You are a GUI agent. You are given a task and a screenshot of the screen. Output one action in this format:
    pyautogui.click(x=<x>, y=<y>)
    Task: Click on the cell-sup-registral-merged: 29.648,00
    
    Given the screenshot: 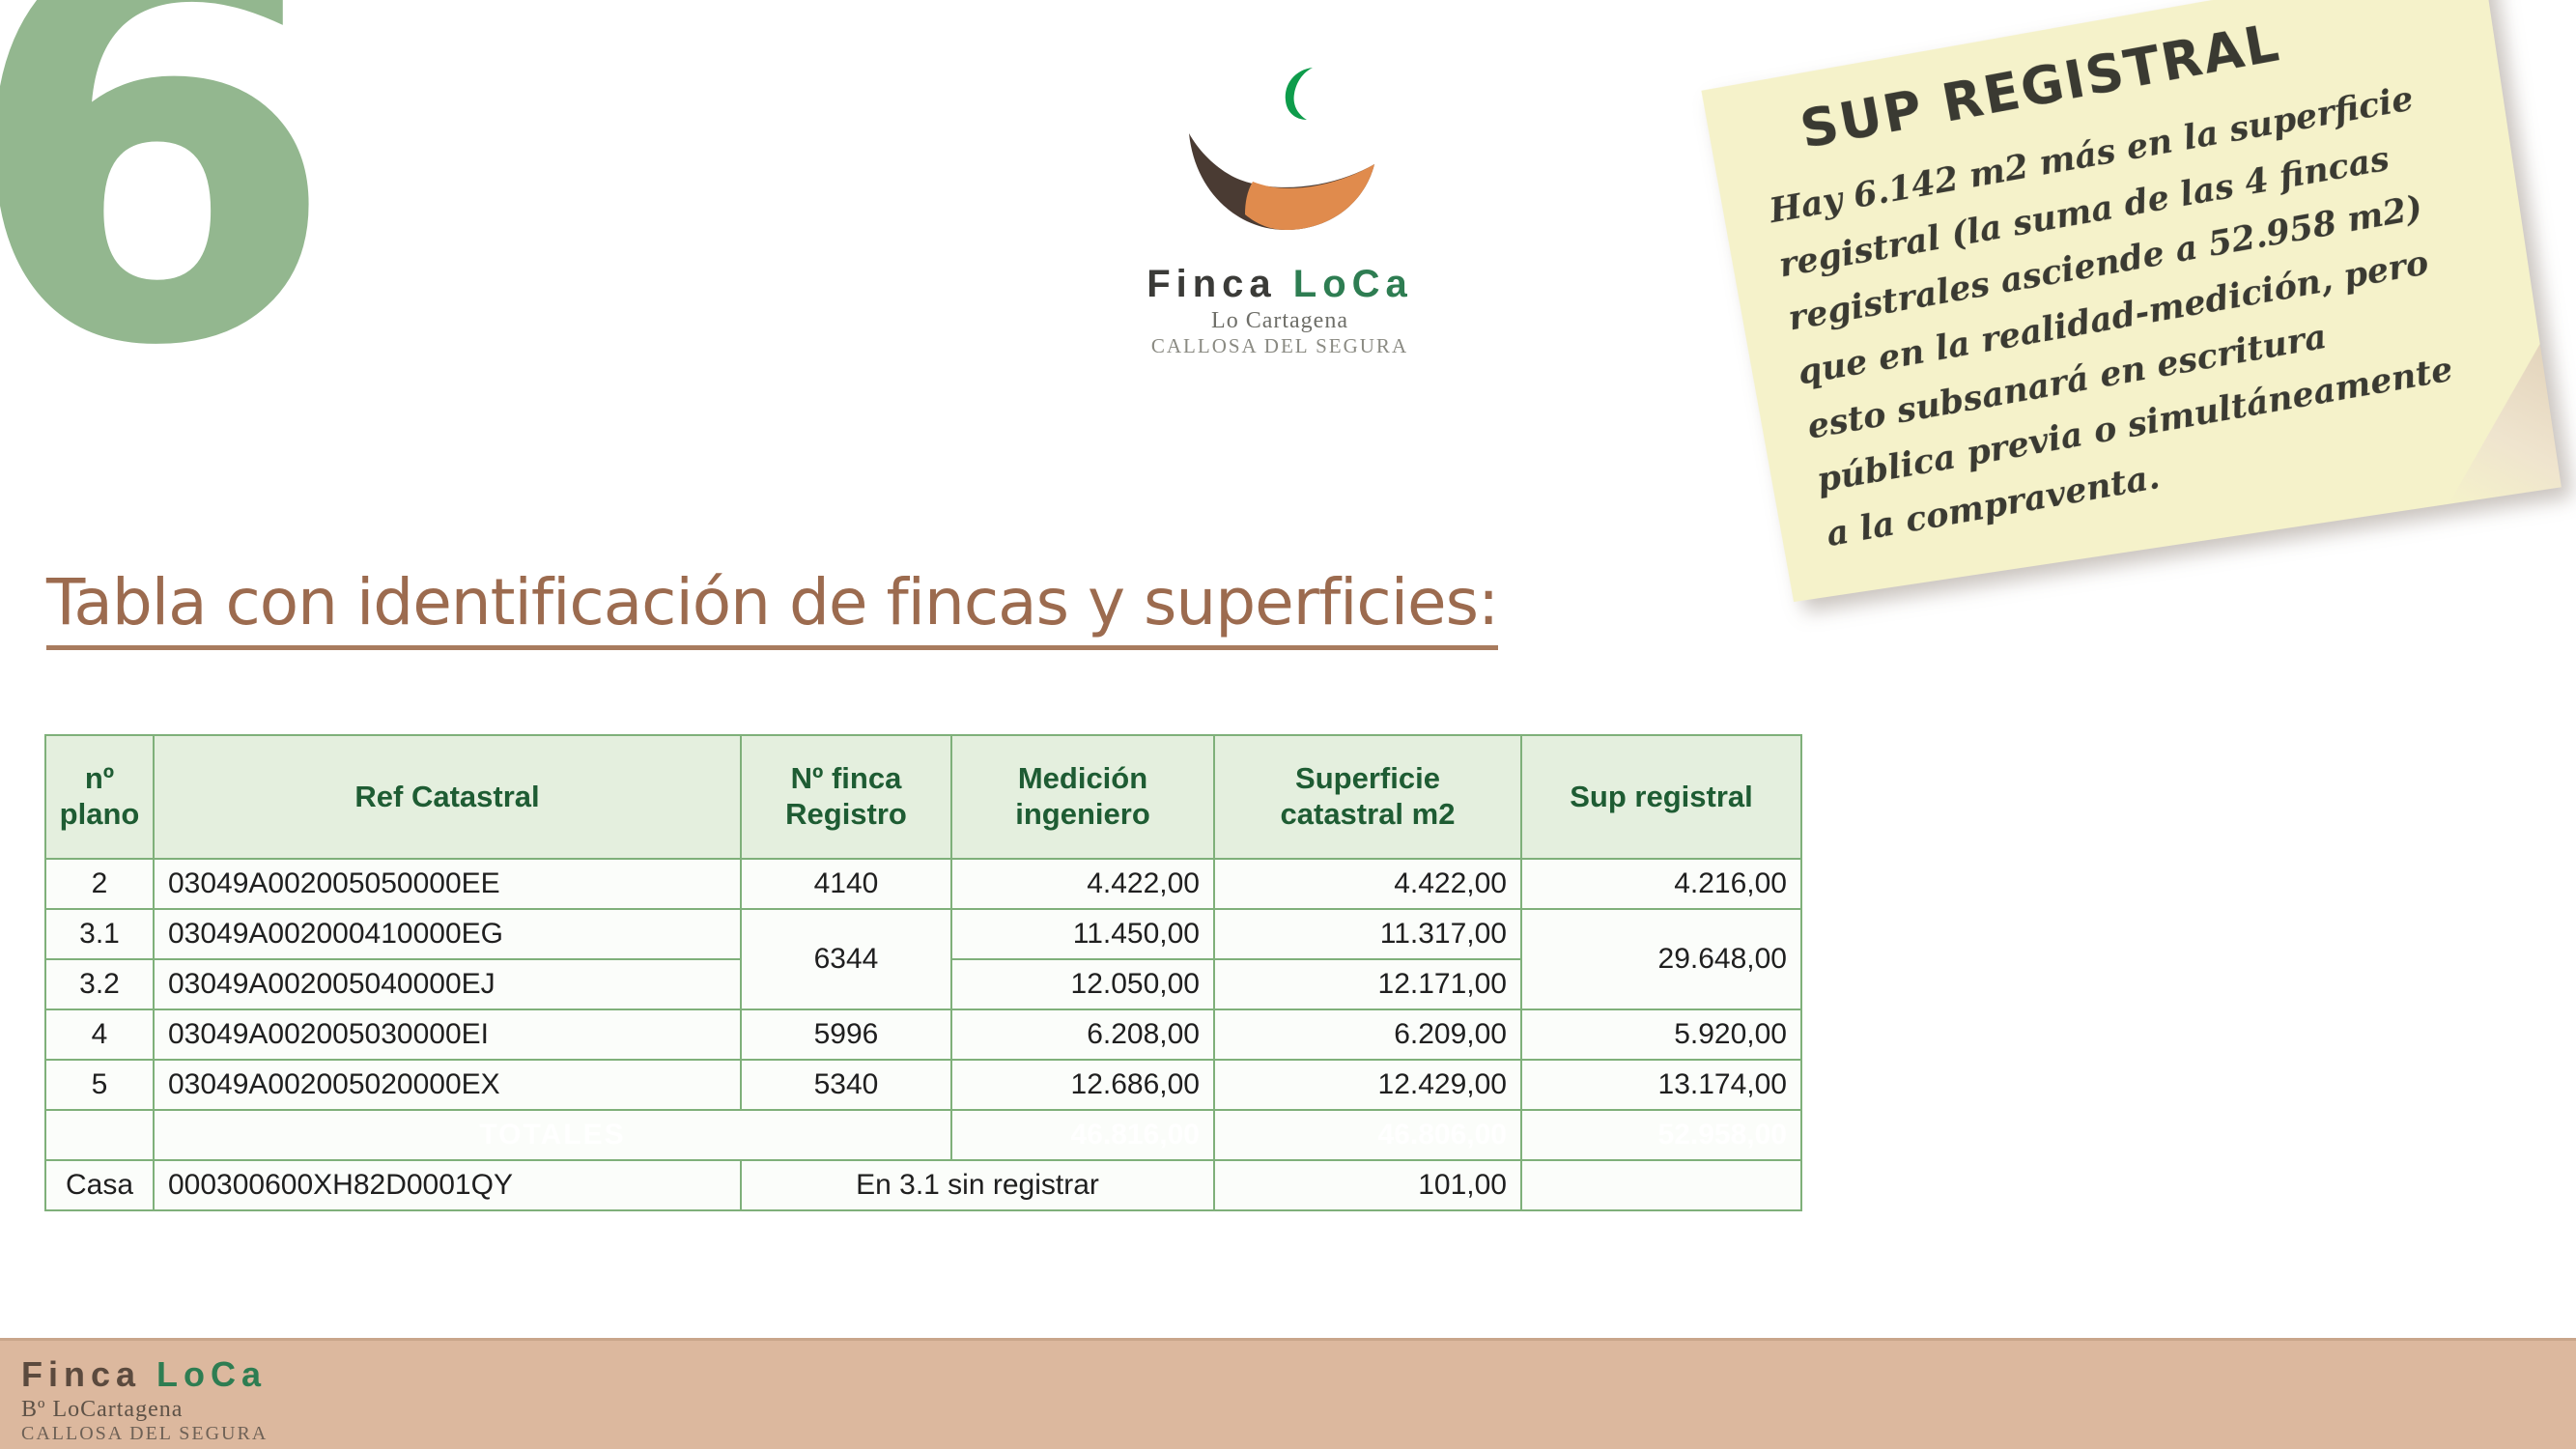 What is the action you would take?
    pyautogui.click(x=1661, y=959)
    